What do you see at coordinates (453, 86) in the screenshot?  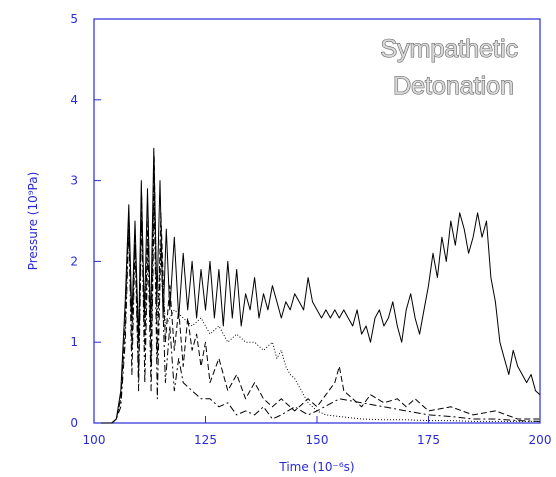 I see `annotation-line-2: Detonation` at bounding box center [453, 86].